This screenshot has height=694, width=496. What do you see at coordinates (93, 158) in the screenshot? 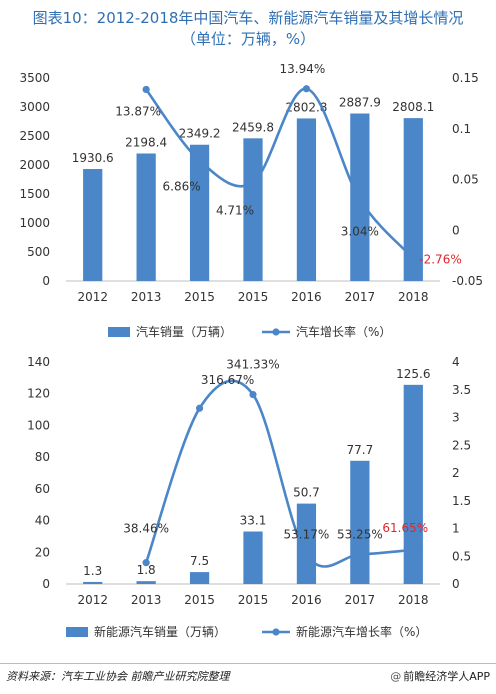
I see `c0-bar-value-label: 1930.6` at bounding box center [93, 158].